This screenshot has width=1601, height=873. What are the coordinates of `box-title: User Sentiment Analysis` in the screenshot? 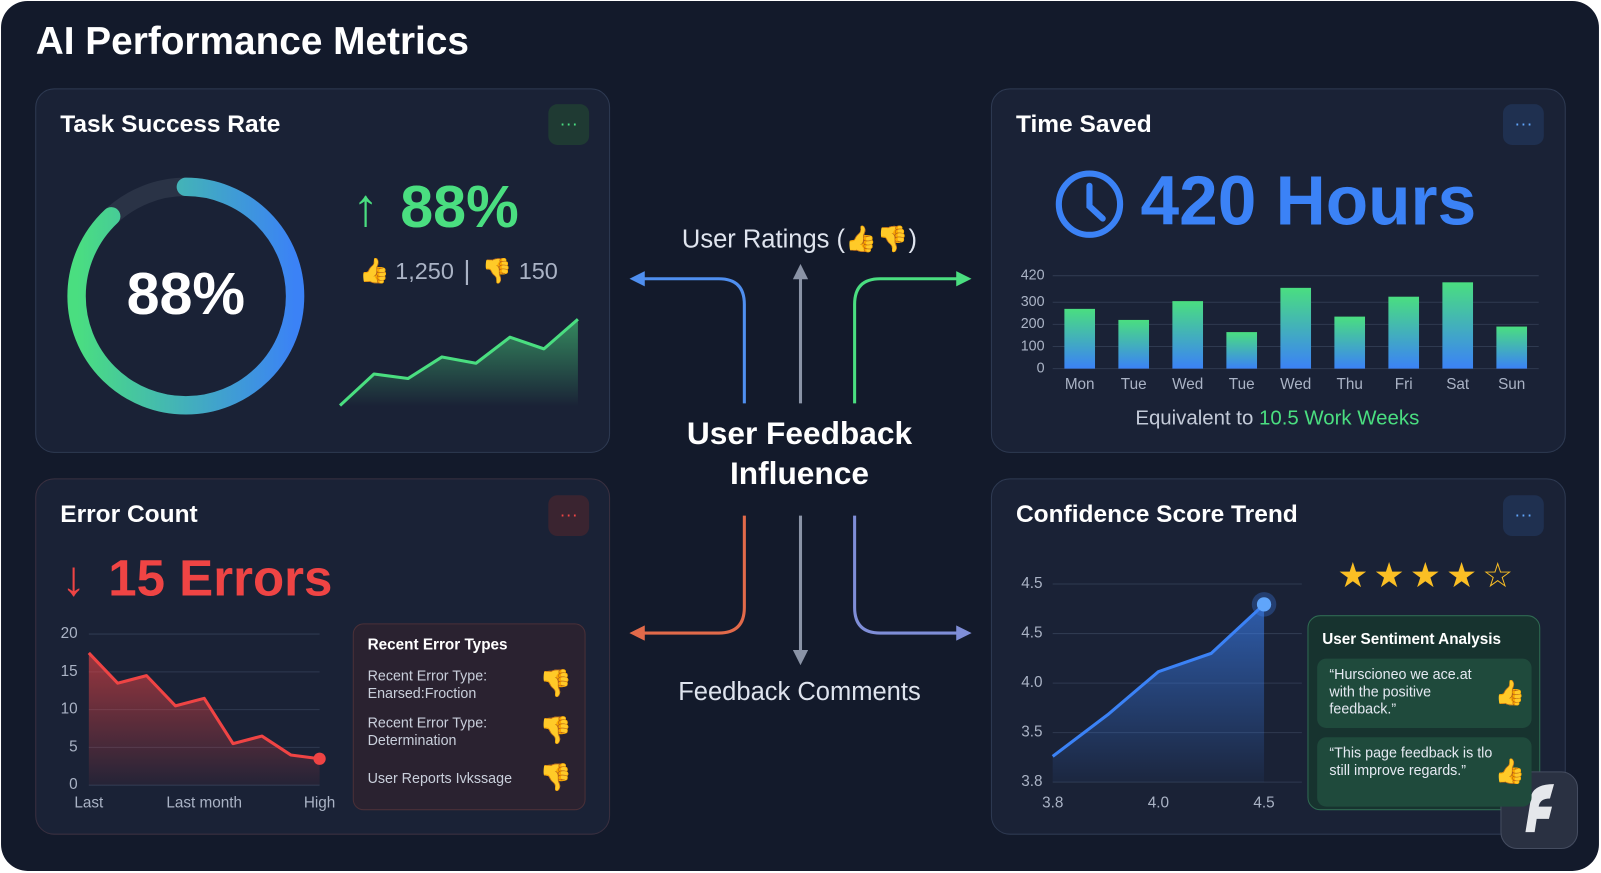 It's located at (1411, 639).